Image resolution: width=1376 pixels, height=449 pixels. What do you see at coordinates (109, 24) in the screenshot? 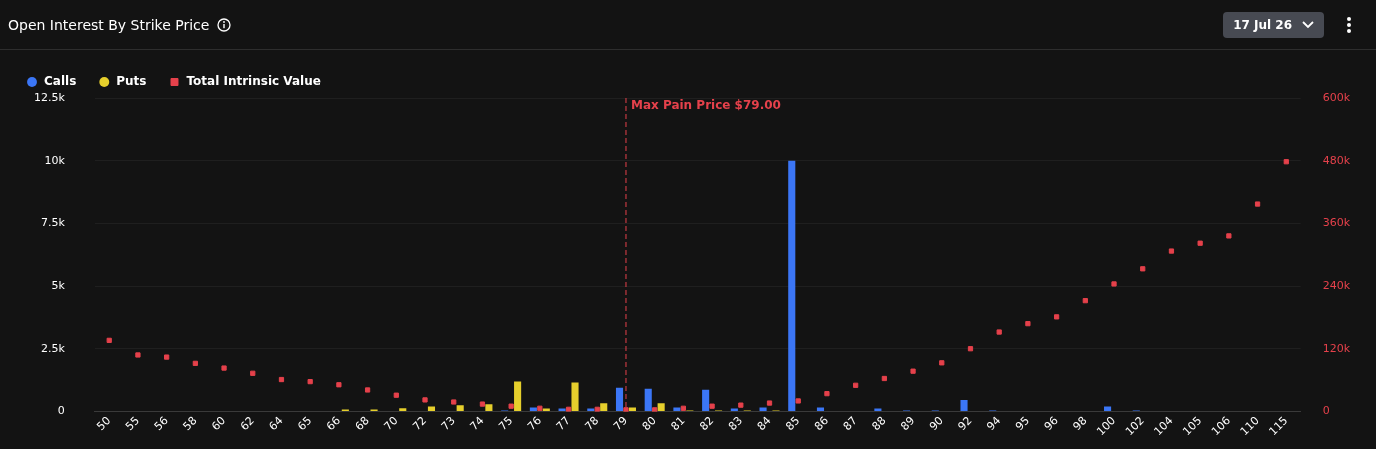
I see `chart-title: Open Interest By Strike Price` at bounding box center [109, 24].